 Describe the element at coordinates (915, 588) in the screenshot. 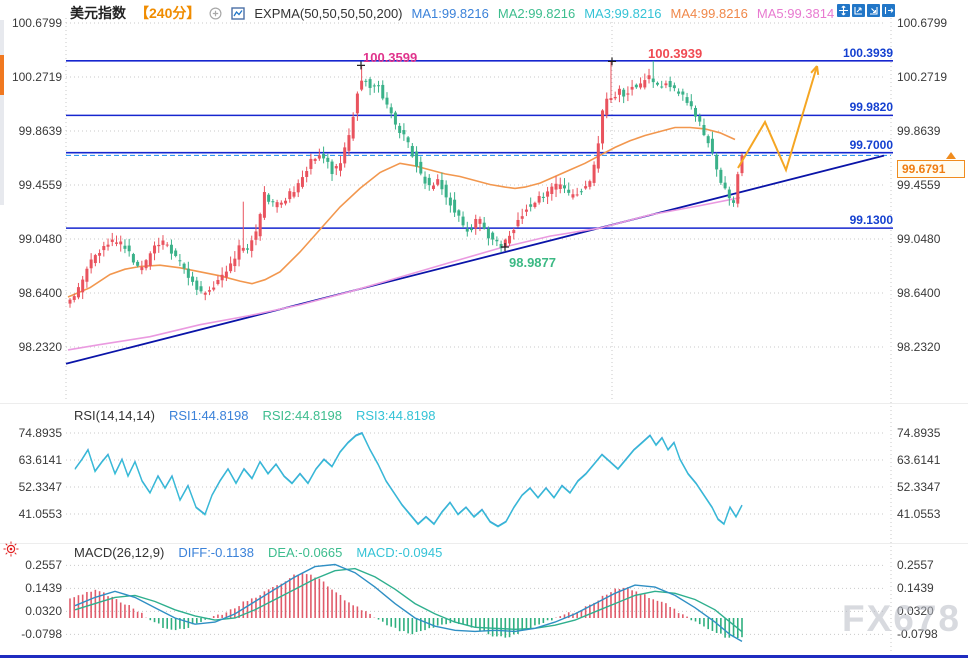

I see `macd-axis-label-right: 0.1439` at that location.